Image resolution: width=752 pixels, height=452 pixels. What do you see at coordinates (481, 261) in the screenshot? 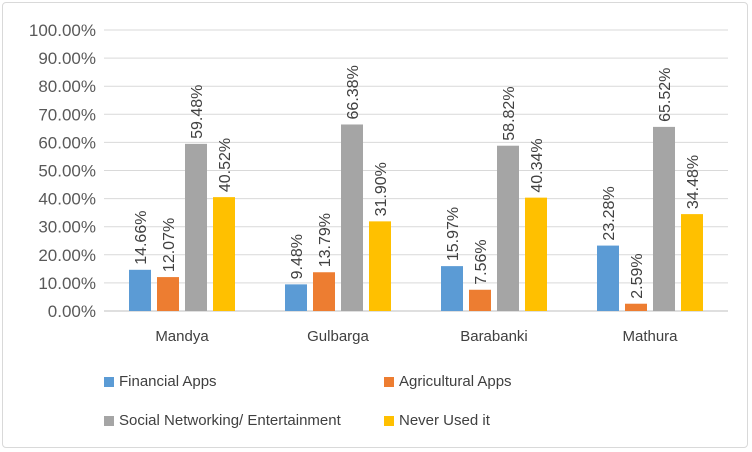
I see `data-label: 7.56%` at bounding box center [481, 261].